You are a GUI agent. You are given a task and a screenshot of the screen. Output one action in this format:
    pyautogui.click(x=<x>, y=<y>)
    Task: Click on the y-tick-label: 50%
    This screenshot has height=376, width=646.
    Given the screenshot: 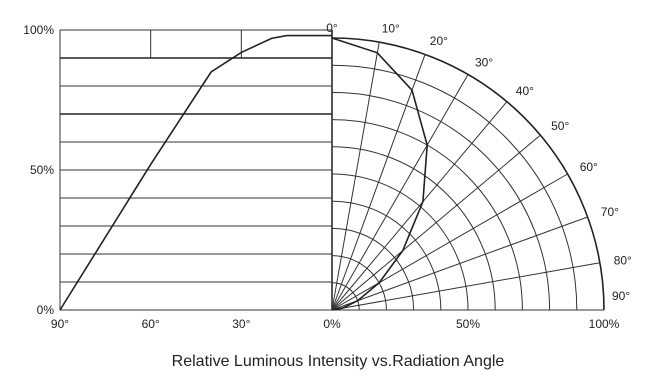 What is the action you would take?
    pyautogui.click(x=42, y=170)
    